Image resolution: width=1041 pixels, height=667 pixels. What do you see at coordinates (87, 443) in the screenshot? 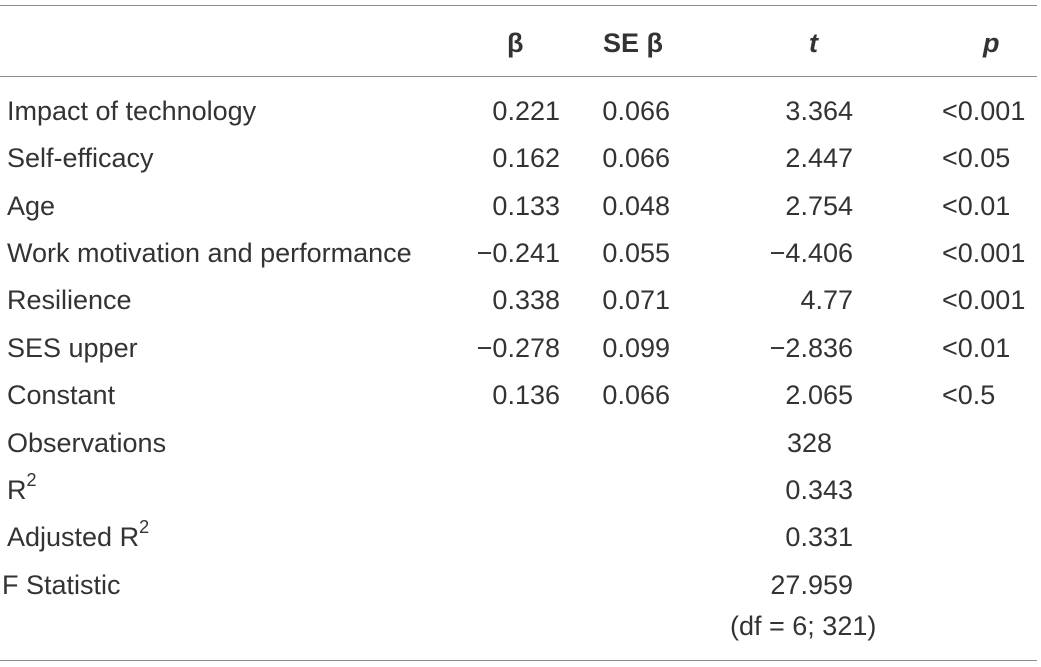
I see `observations-label: Observations` at bounding box center [87, 443].